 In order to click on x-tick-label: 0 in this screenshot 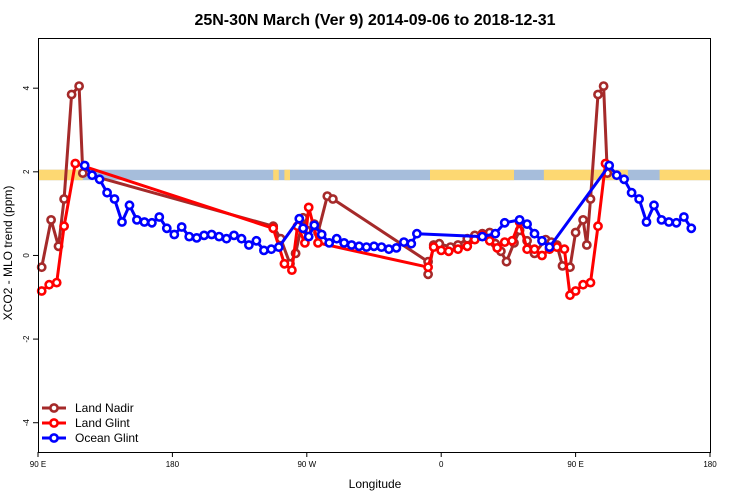, I will do `click(441, 464)`.